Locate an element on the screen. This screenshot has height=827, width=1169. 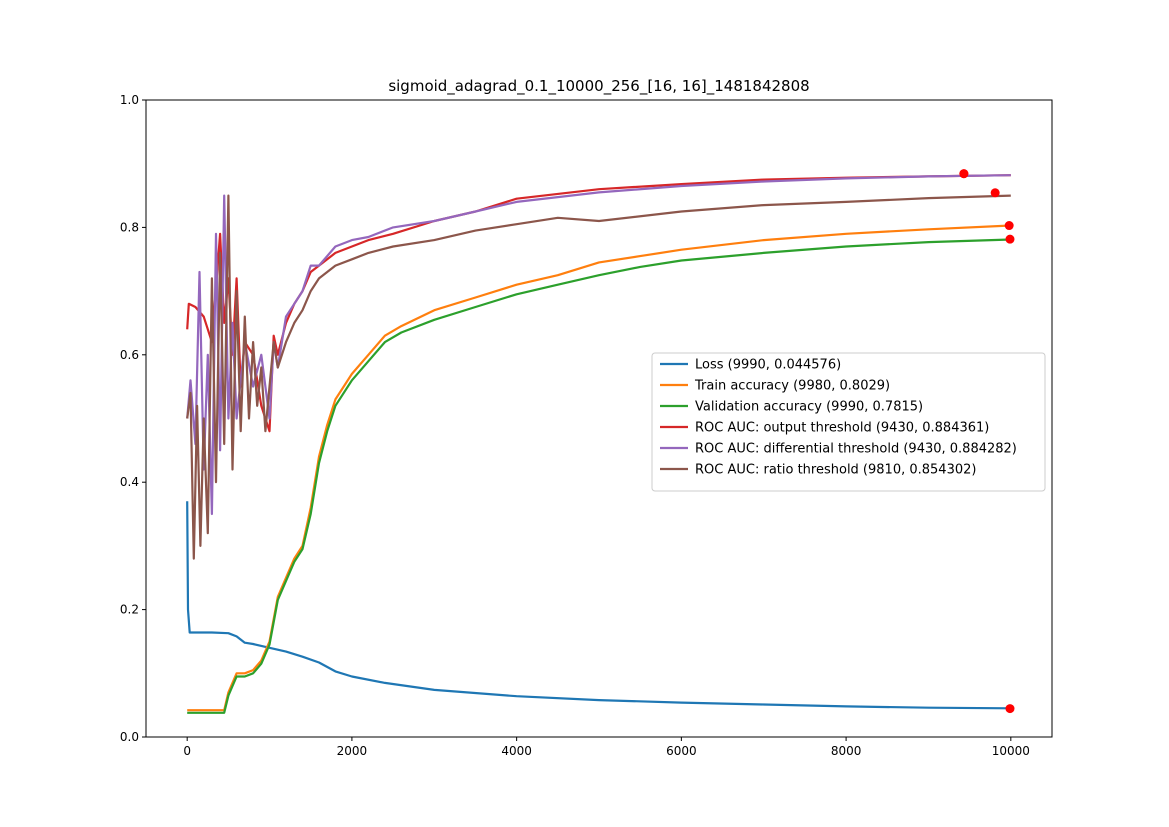
y-tick-label: 1.0 is located at coordinates (129, 100).